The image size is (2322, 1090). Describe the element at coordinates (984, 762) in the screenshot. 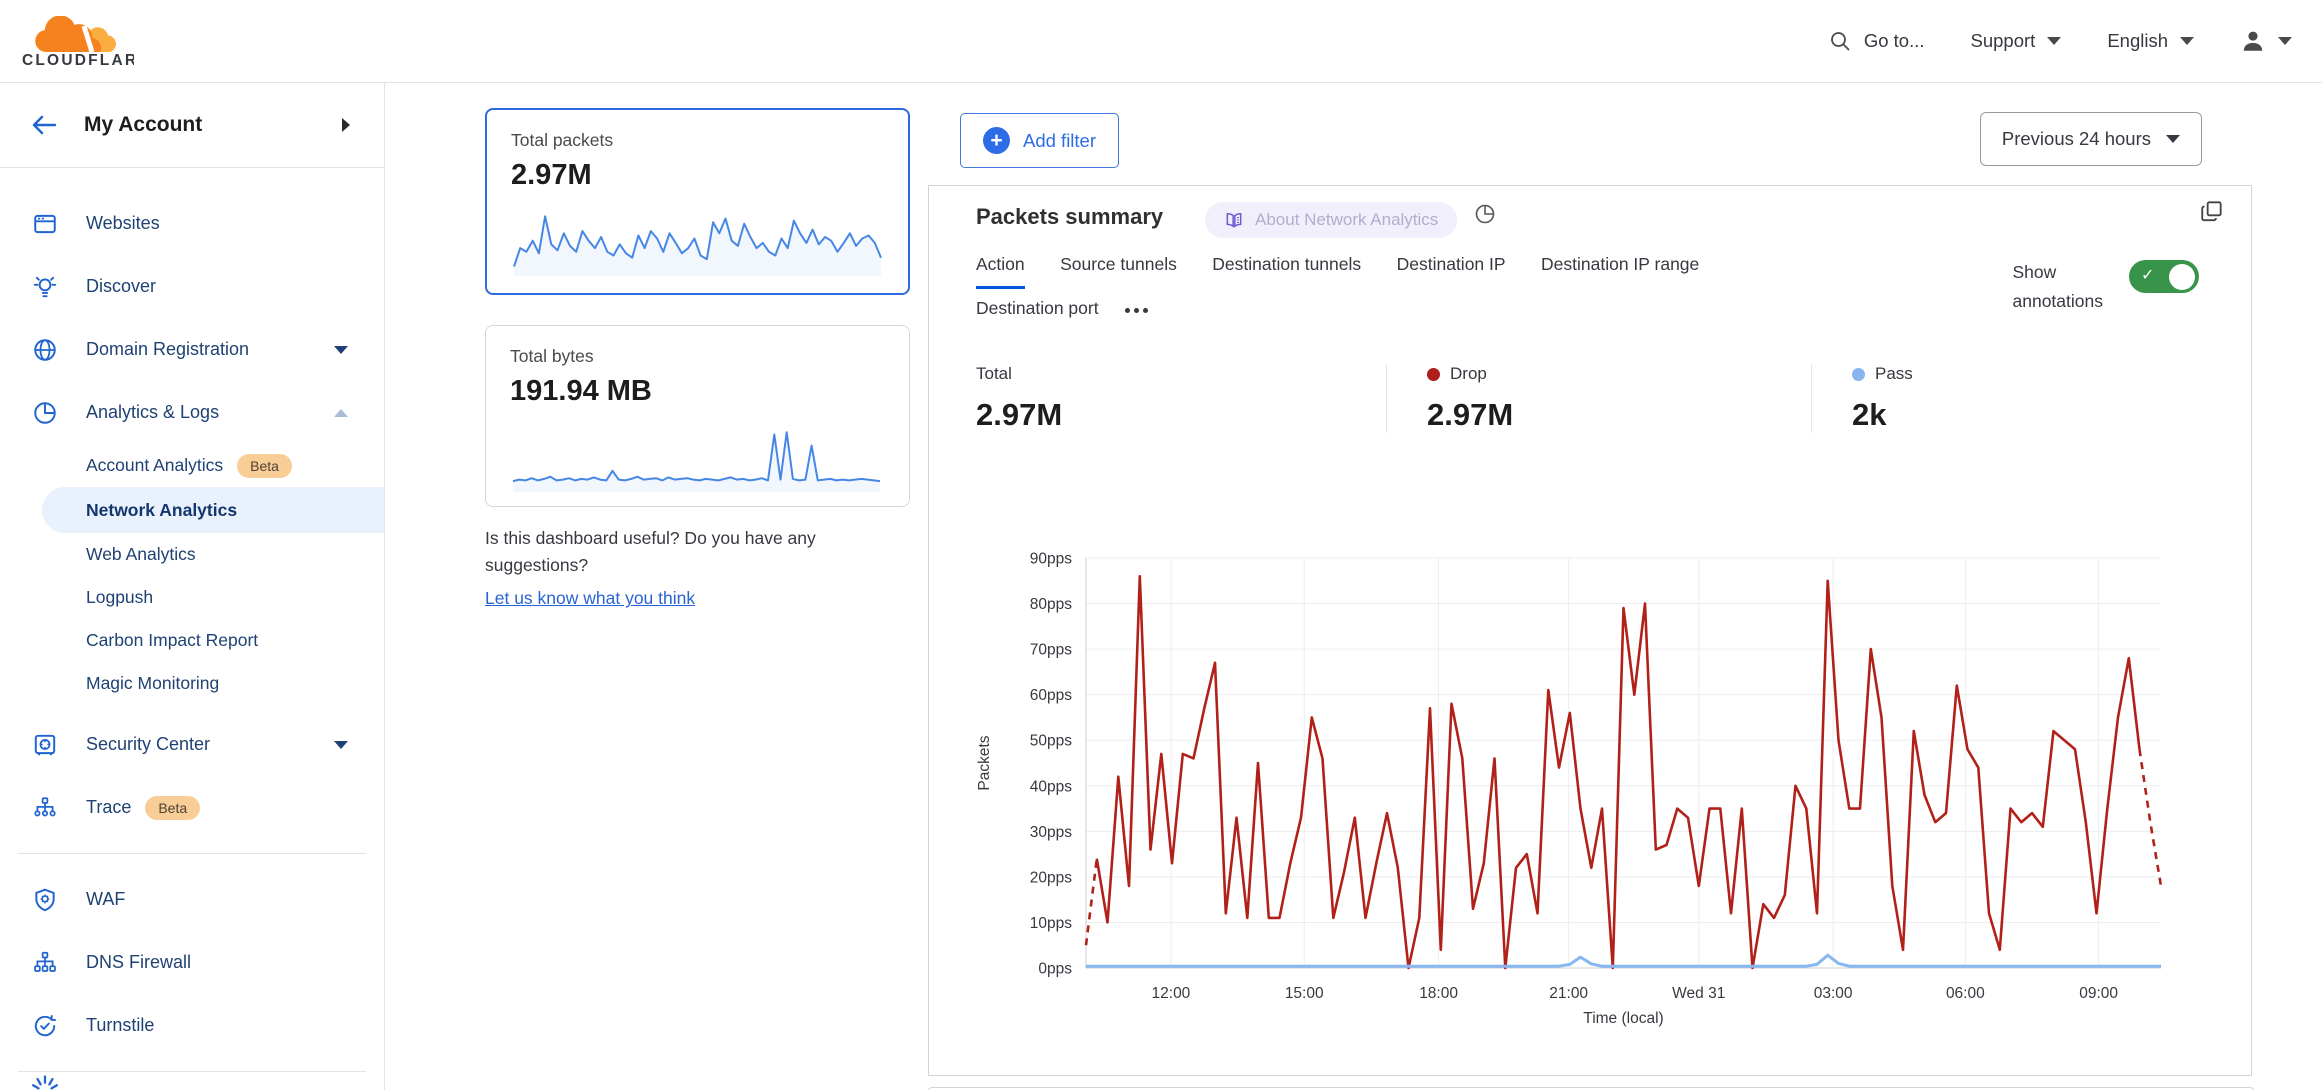

I see `svg-text: Packets` at that location.